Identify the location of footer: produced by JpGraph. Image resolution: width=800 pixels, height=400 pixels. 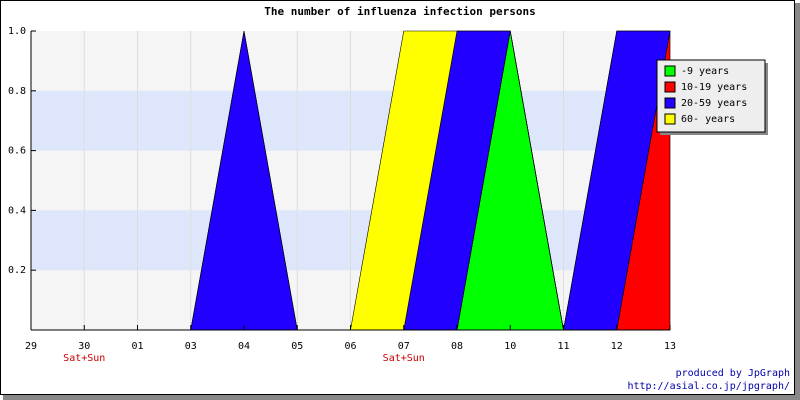
(733, 373).